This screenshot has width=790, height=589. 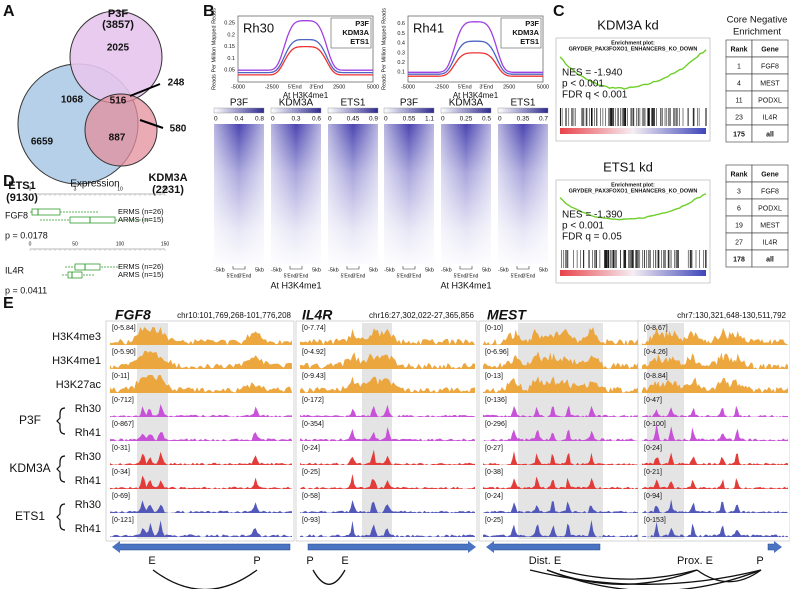 I want to click on y-tick-label: 0.5, so click(x=401, y=34).